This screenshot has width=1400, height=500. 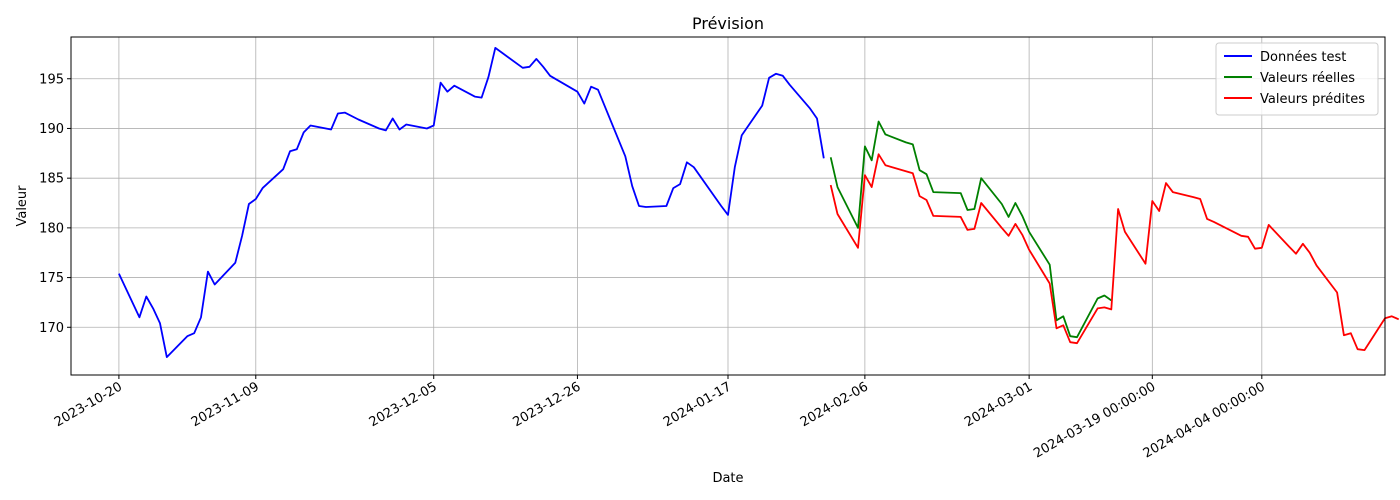 I want to click on x-axis-title: Date, so click(x=727, y=478).